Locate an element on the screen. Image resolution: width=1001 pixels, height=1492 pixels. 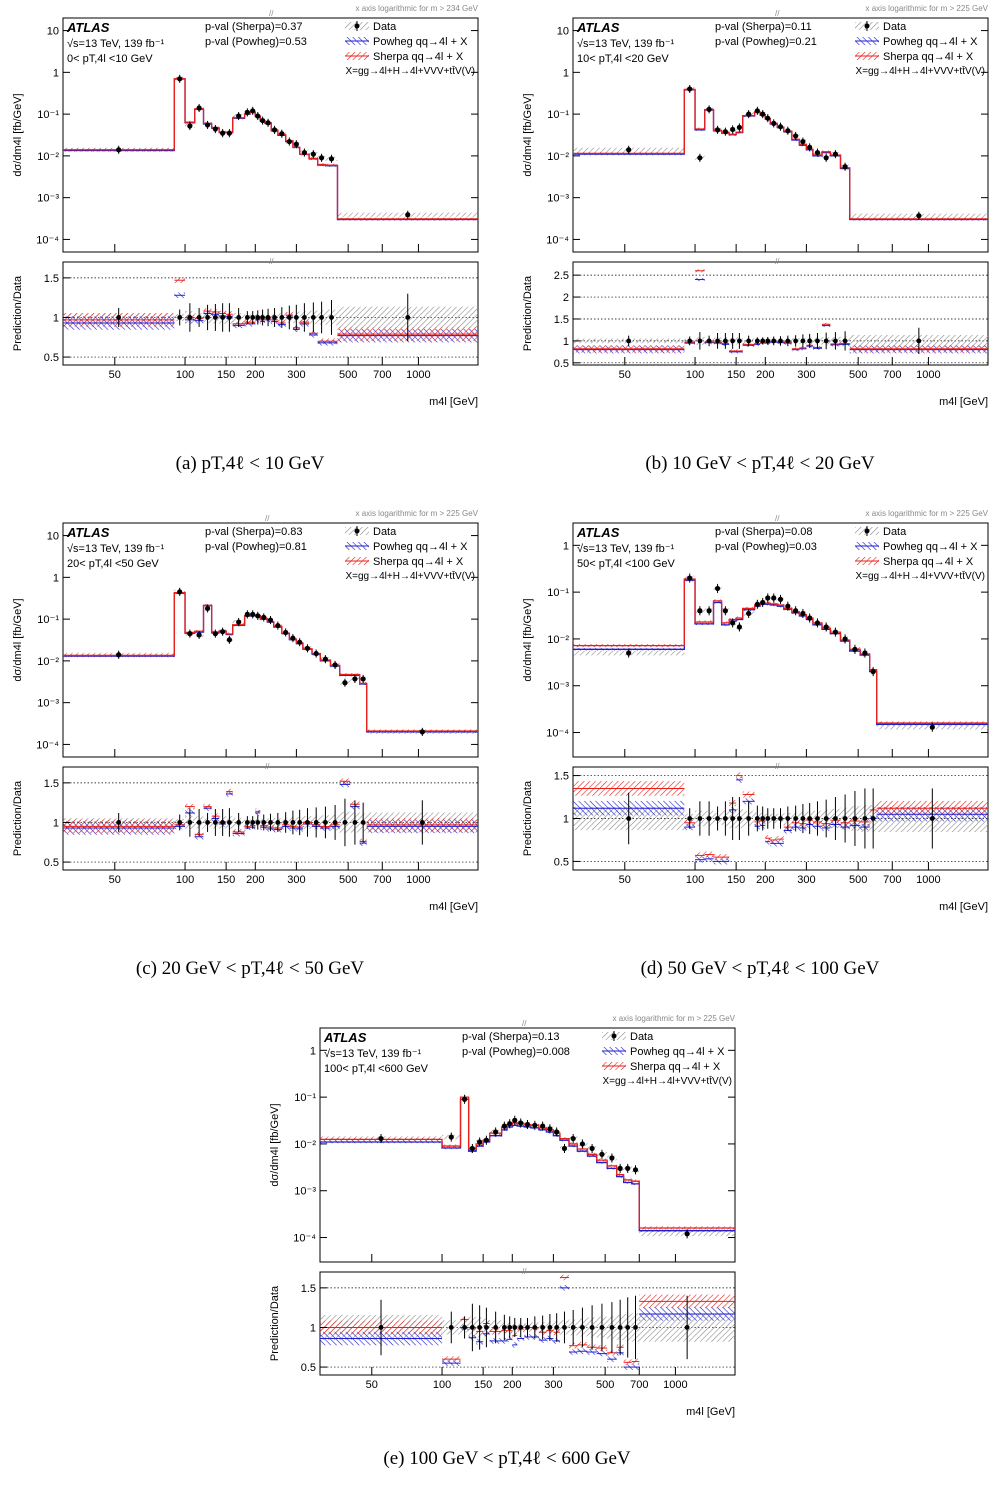
pval-sherpa: p-val (Sherpa)=0.13 is located at coordinates (511, 1037).